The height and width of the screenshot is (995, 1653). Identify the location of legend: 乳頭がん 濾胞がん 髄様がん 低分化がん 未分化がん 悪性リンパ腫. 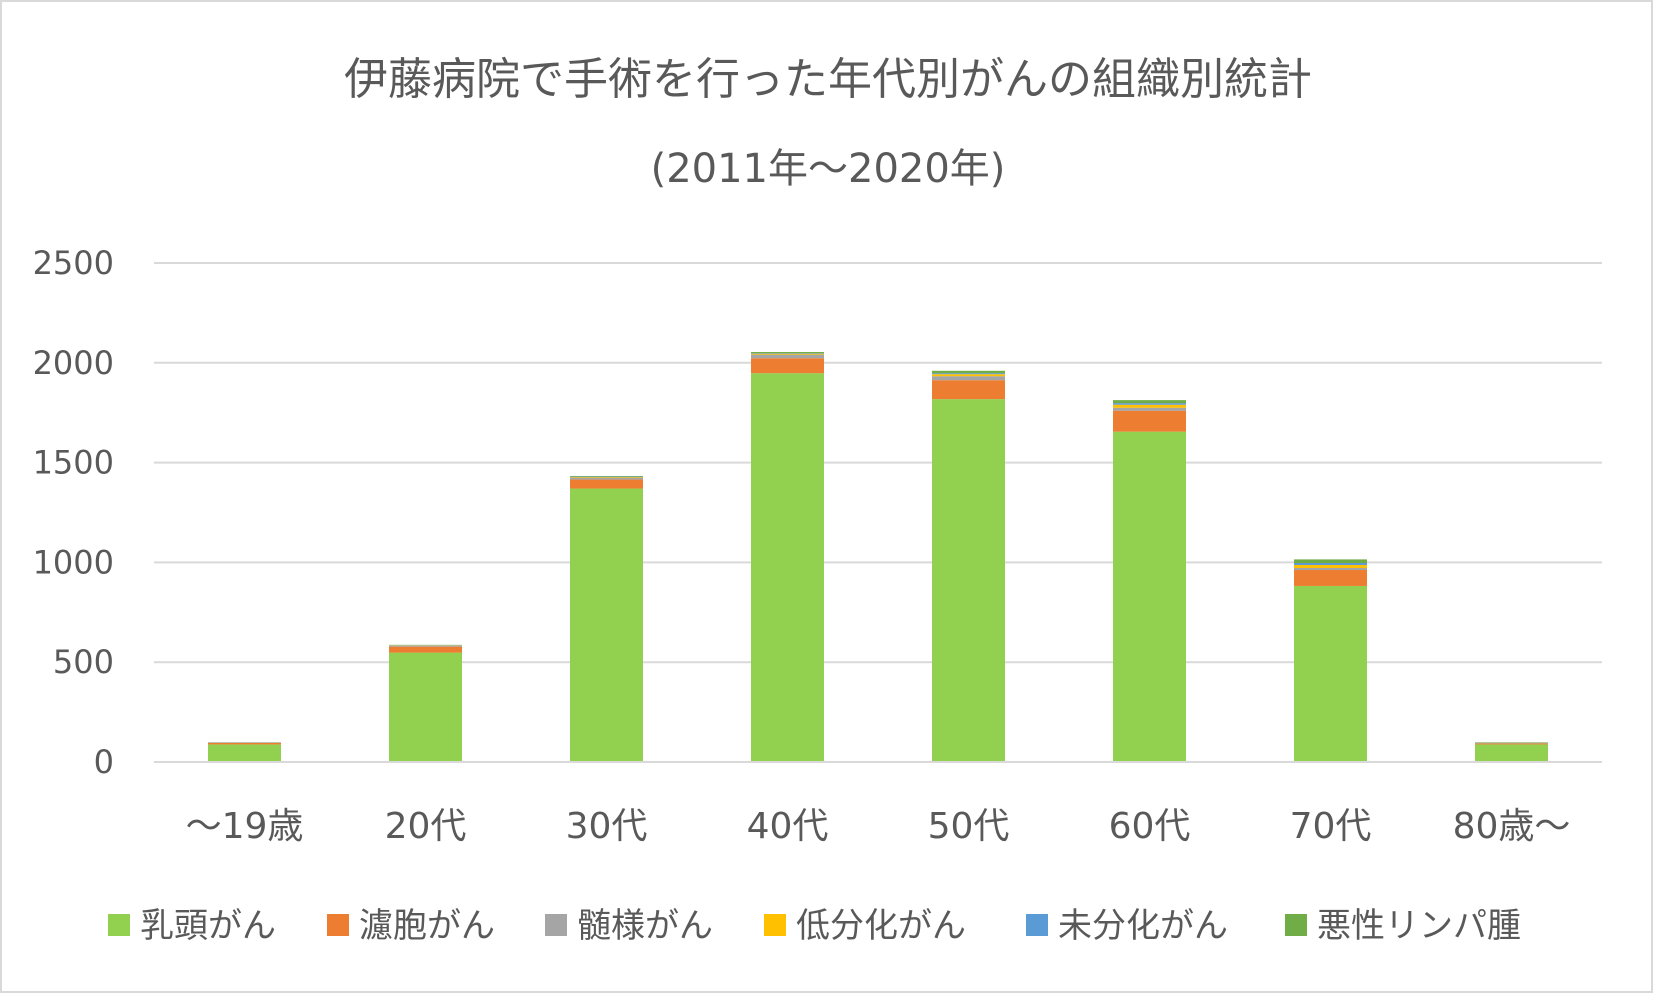
(814, 926).